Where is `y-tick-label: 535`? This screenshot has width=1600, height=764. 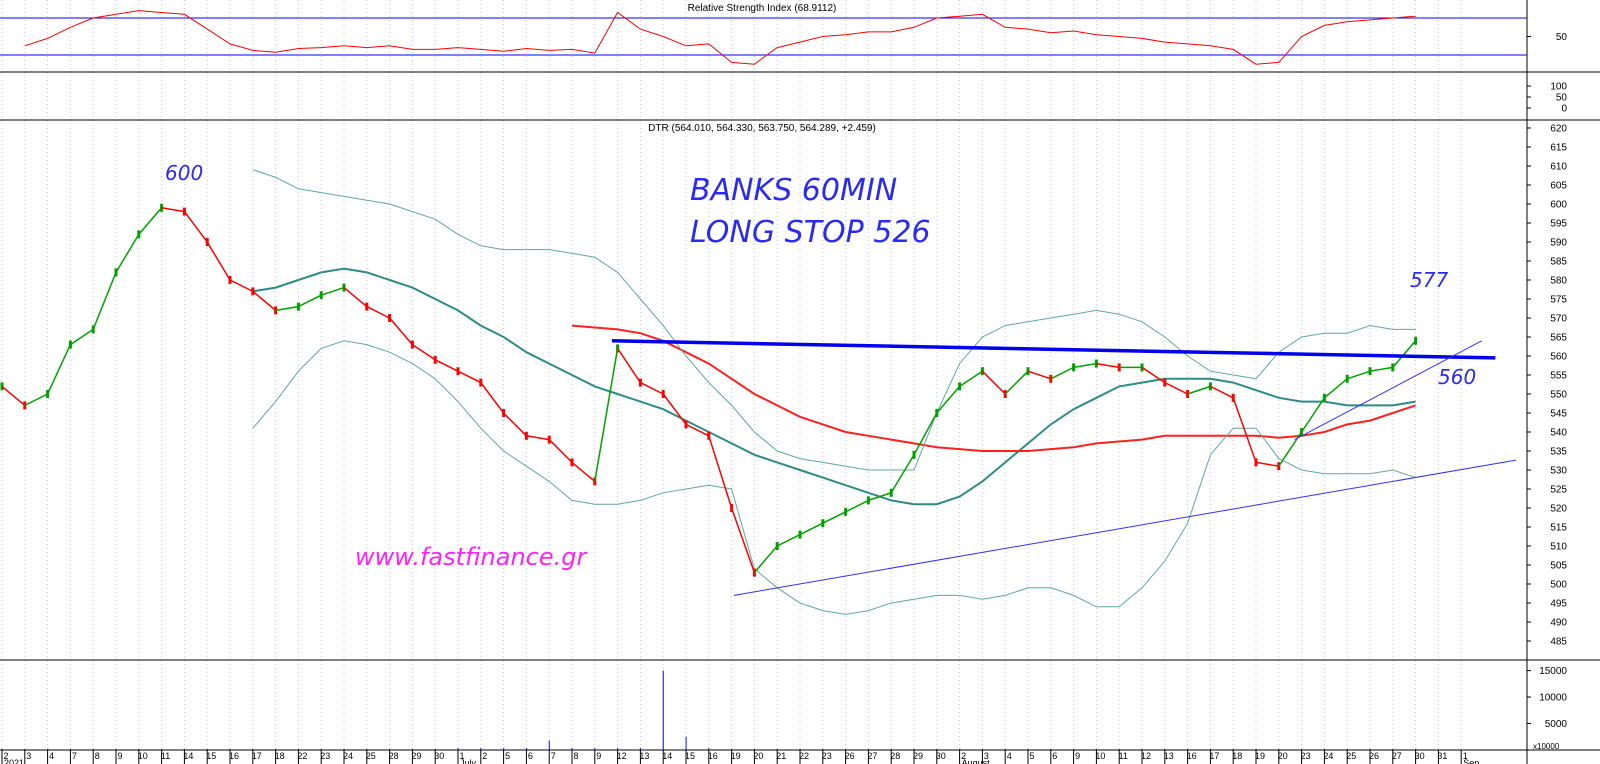 y-tick-label: 535 is located at coordinates (1558, 451).